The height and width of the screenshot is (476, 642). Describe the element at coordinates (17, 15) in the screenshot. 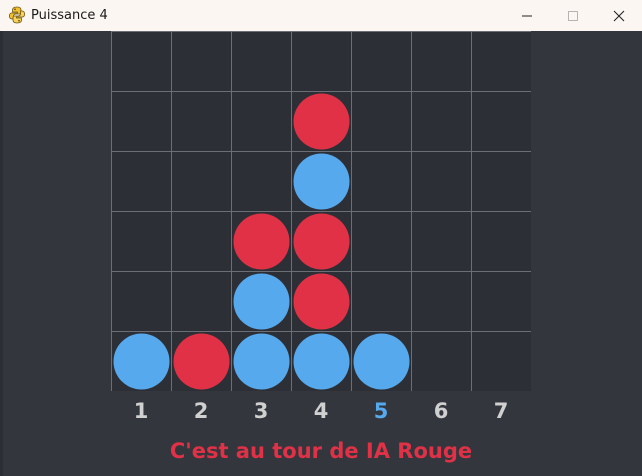

I see `python-icon` at that location.